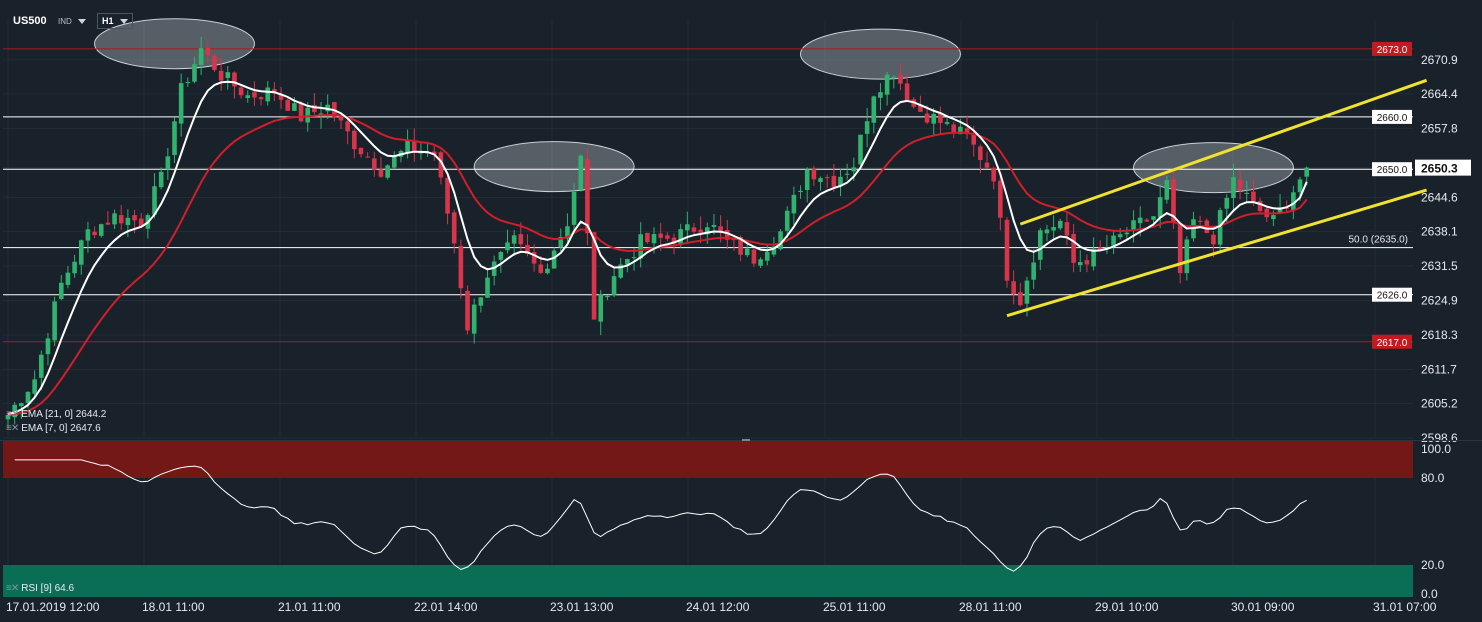 This screenshot has width=1482, height=622. Describe the element at coordinates (718, 607) in the screenshot. I see `time-tick-label: 24.01 12:00` at that location.